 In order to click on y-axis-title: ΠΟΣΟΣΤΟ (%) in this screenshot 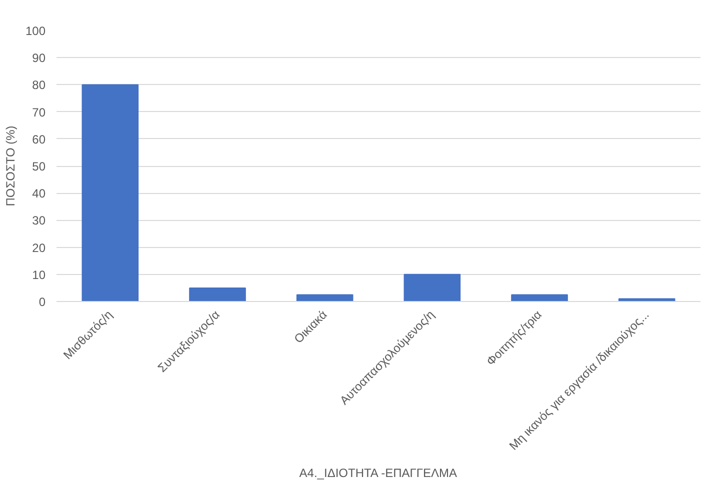, I will do `click(10, 166)`.